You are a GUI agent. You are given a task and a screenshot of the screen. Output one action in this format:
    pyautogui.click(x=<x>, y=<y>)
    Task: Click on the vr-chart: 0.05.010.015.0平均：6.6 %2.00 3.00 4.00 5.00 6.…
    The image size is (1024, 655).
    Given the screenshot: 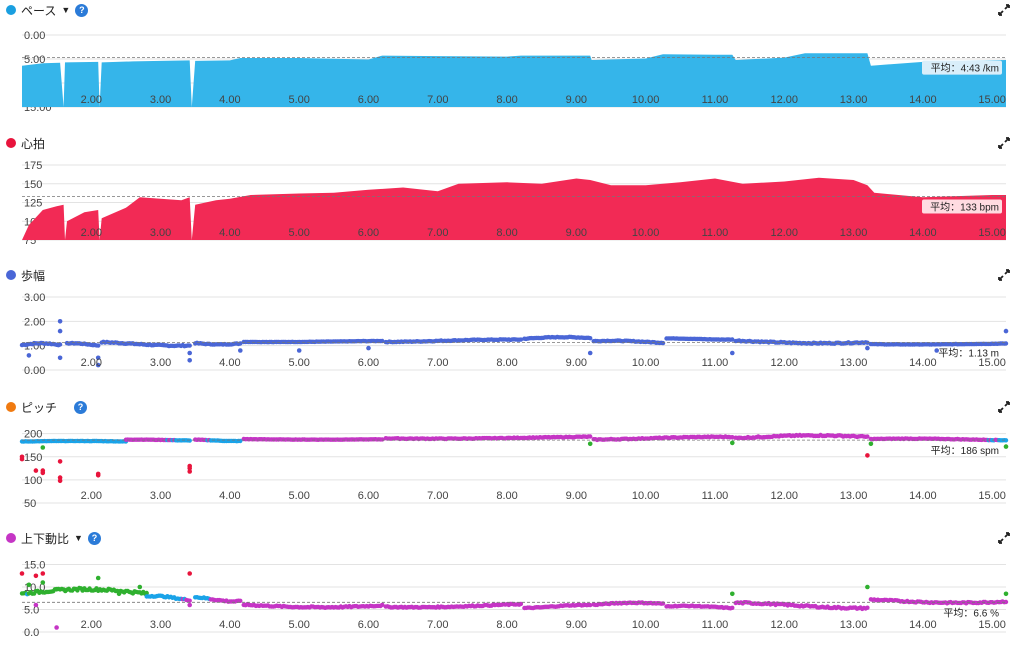 What is the action you would take?
    pyautogui.click(x=514, y=599)
    